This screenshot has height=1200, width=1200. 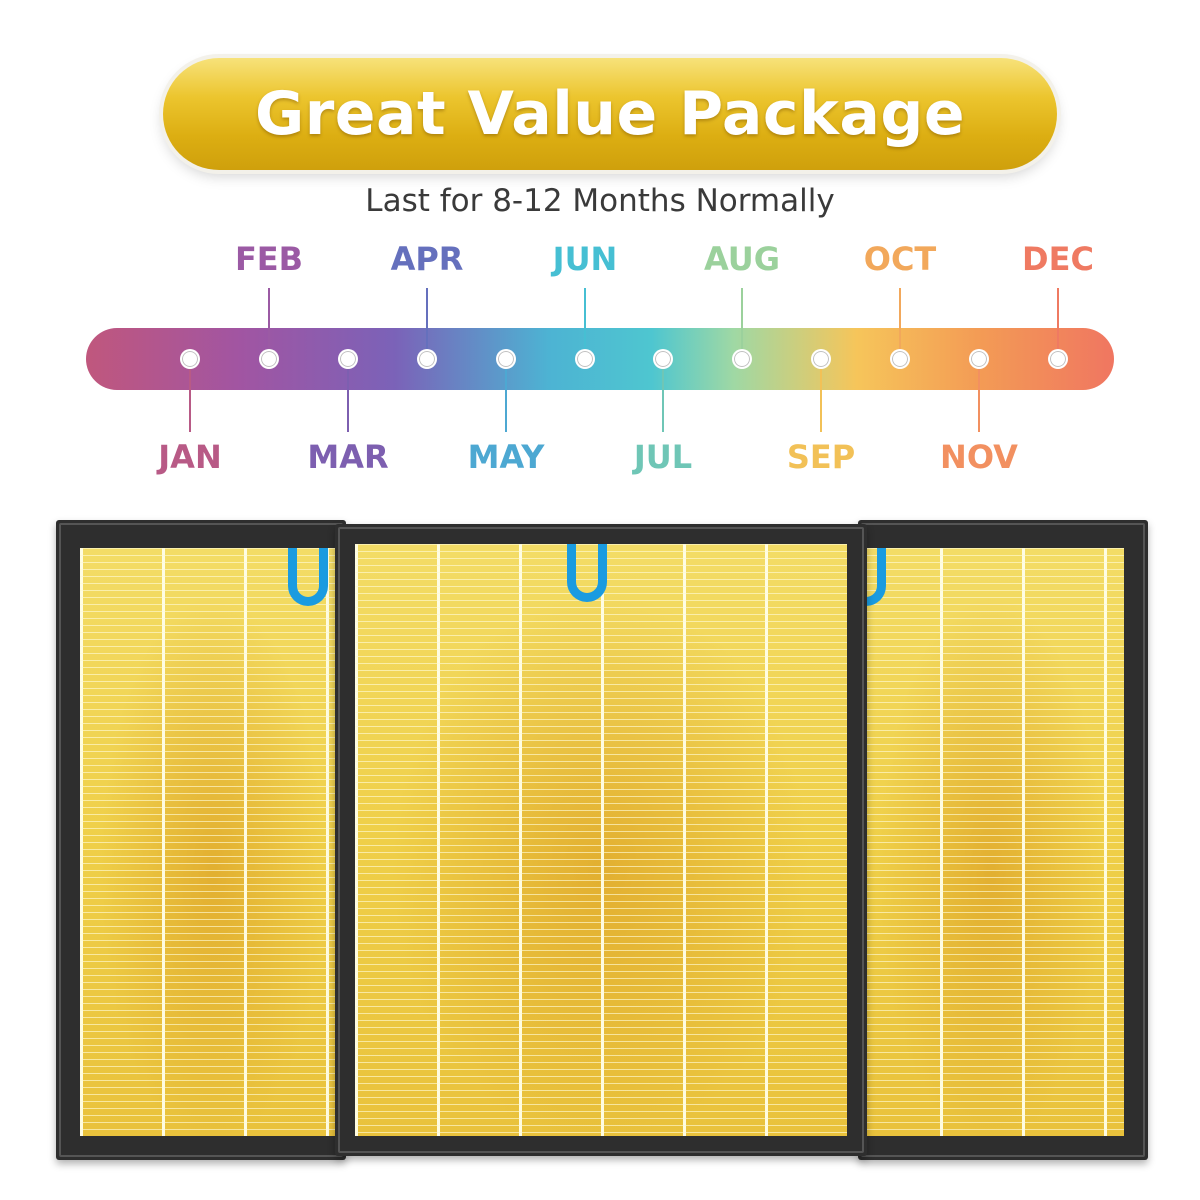 I want to click on month-connector-jul, so click(x=663, y=400).